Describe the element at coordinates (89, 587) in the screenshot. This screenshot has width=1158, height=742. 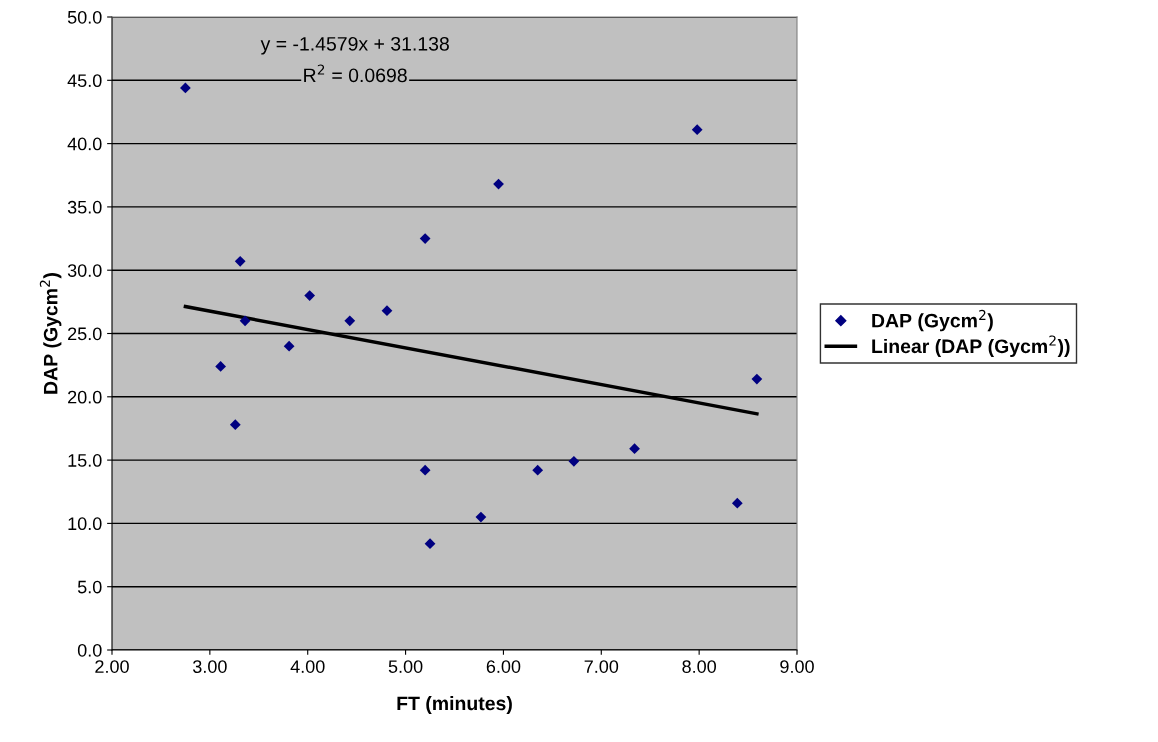
I see `y-tick-label: 5.0` at that location.